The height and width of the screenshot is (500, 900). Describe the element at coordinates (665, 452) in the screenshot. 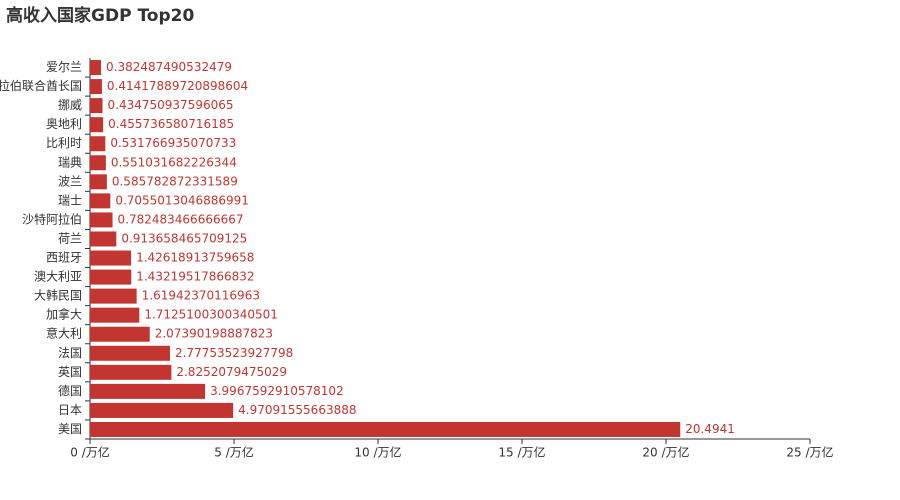

I see `x-tick-label: 20 /万亿` at that location.